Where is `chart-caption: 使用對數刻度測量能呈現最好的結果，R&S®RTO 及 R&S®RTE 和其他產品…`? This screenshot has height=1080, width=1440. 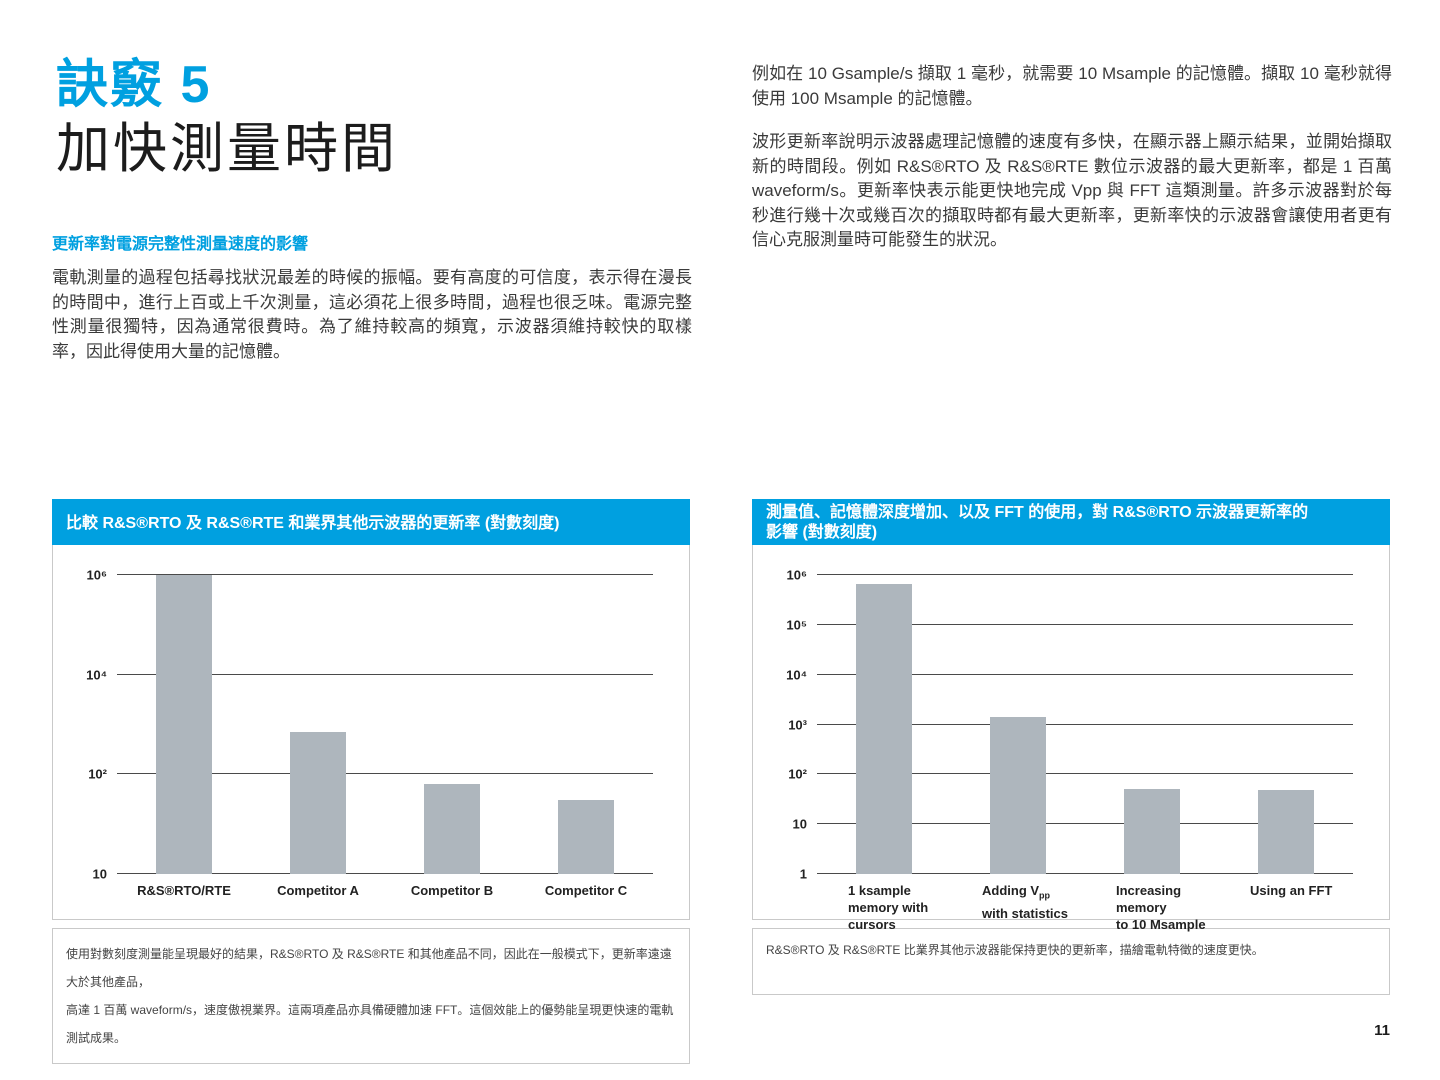 chart-caption: 使用對數刻度測量能呈現最好的結果，R&S®RTO 及 R&S®RTE 和其他產品… is located at coordinates (370, 996).